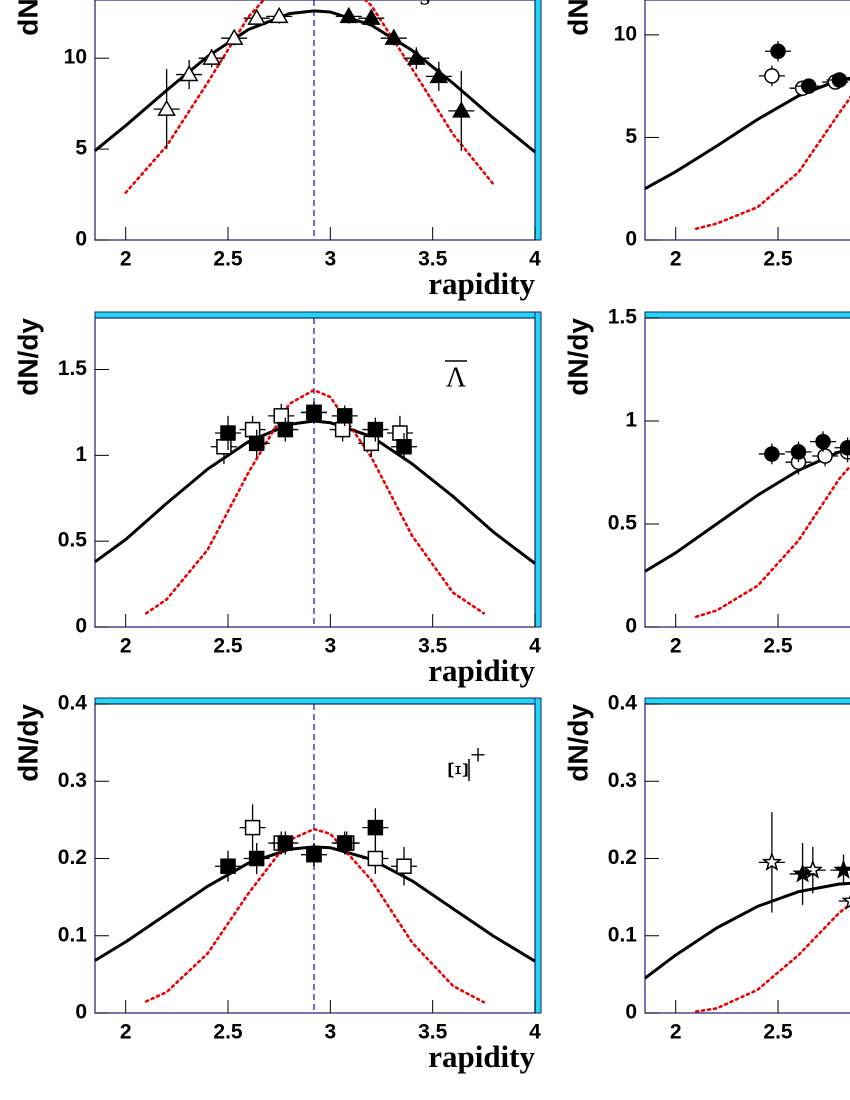  Describe the element at coordinates (456, 377) in the screenshot. I see `particle-label: Λ` at that location.